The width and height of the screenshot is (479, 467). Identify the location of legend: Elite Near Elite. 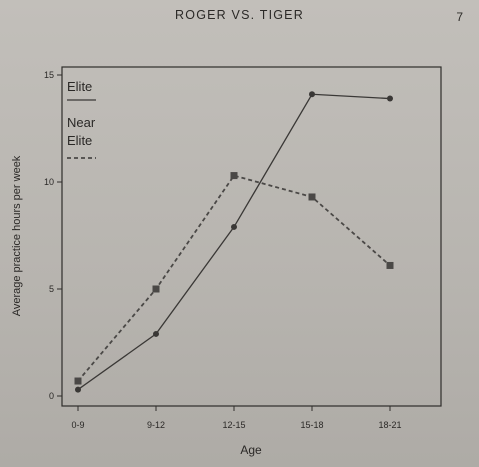
(81, 119).